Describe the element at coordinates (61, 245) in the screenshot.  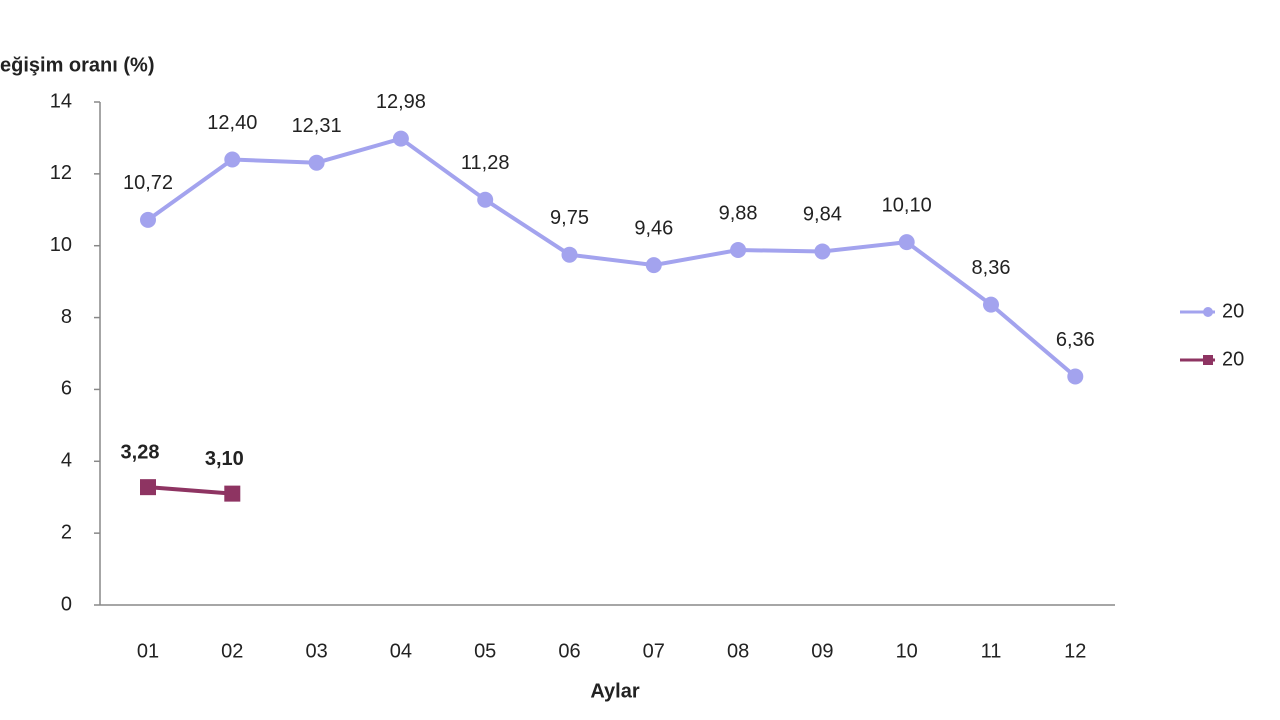
I see `y-tick-label: 10` at that location.